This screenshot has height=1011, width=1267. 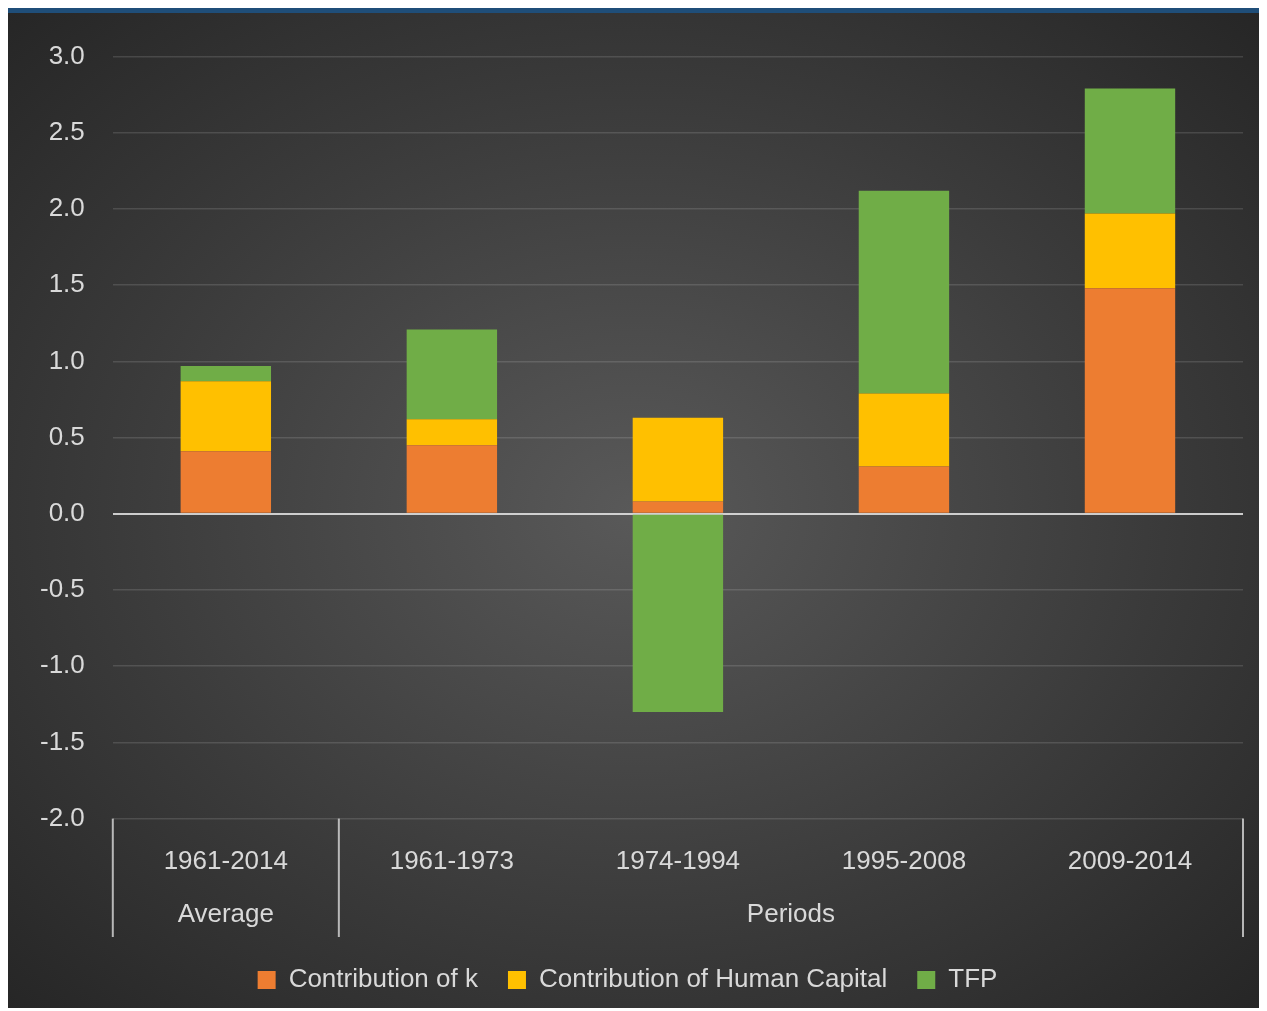 I want to click on y-tick-label: -1.5, so click(x=62, y=740).